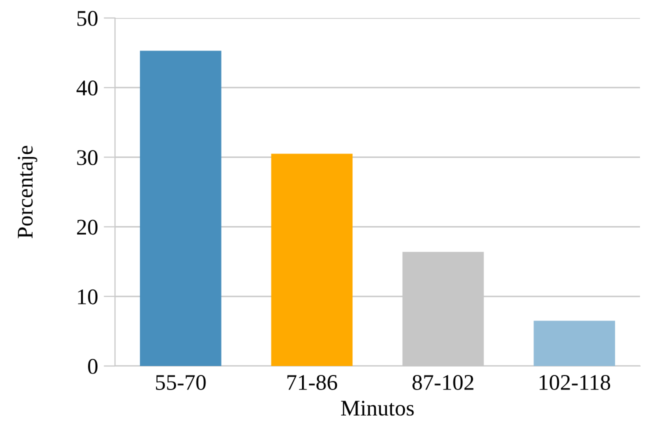 This screenshot has height=427, width=645. I want to click on x-tick-label: 71-86, so click(312, 382).